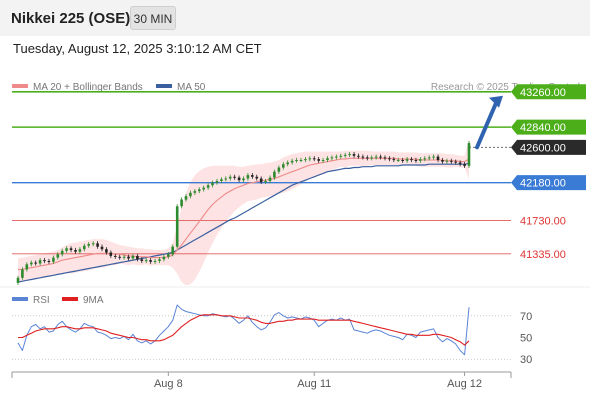  What do you see at coordinates (191, 87) in the screenshot?
I see `ma50-legend-label: MA 50` at bounding box center [191, 87].